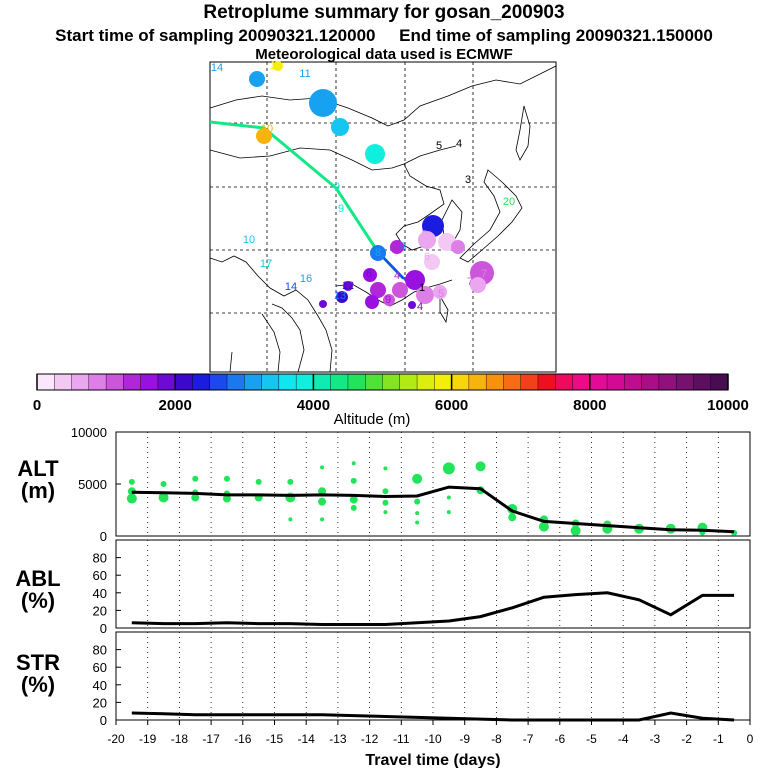 The width and height of the screenshot is (768, 768). Describe the element at coordinates (559, 739) in the screenshot. I see `x-tick-label: -6` at that location.